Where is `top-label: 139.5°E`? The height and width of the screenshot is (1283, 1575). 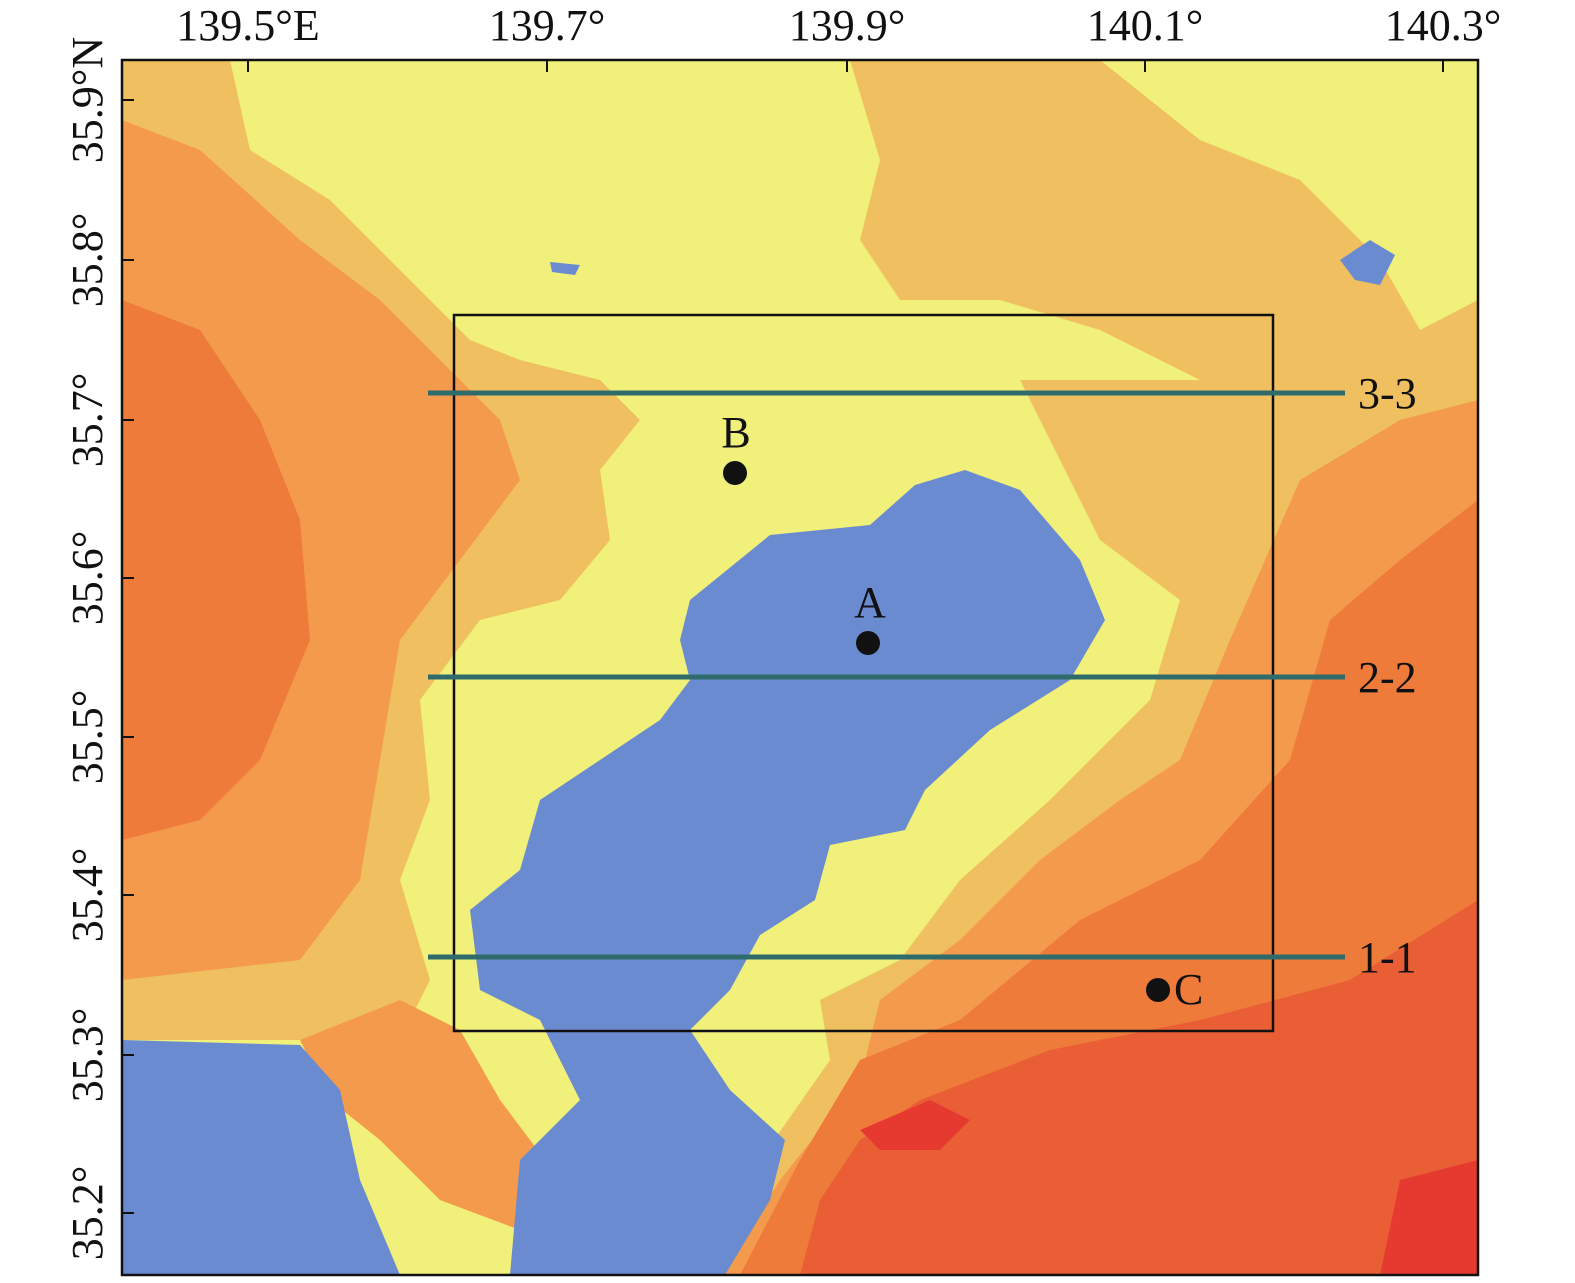
top-label: 139.5°E is located at coordinates (247, 25).